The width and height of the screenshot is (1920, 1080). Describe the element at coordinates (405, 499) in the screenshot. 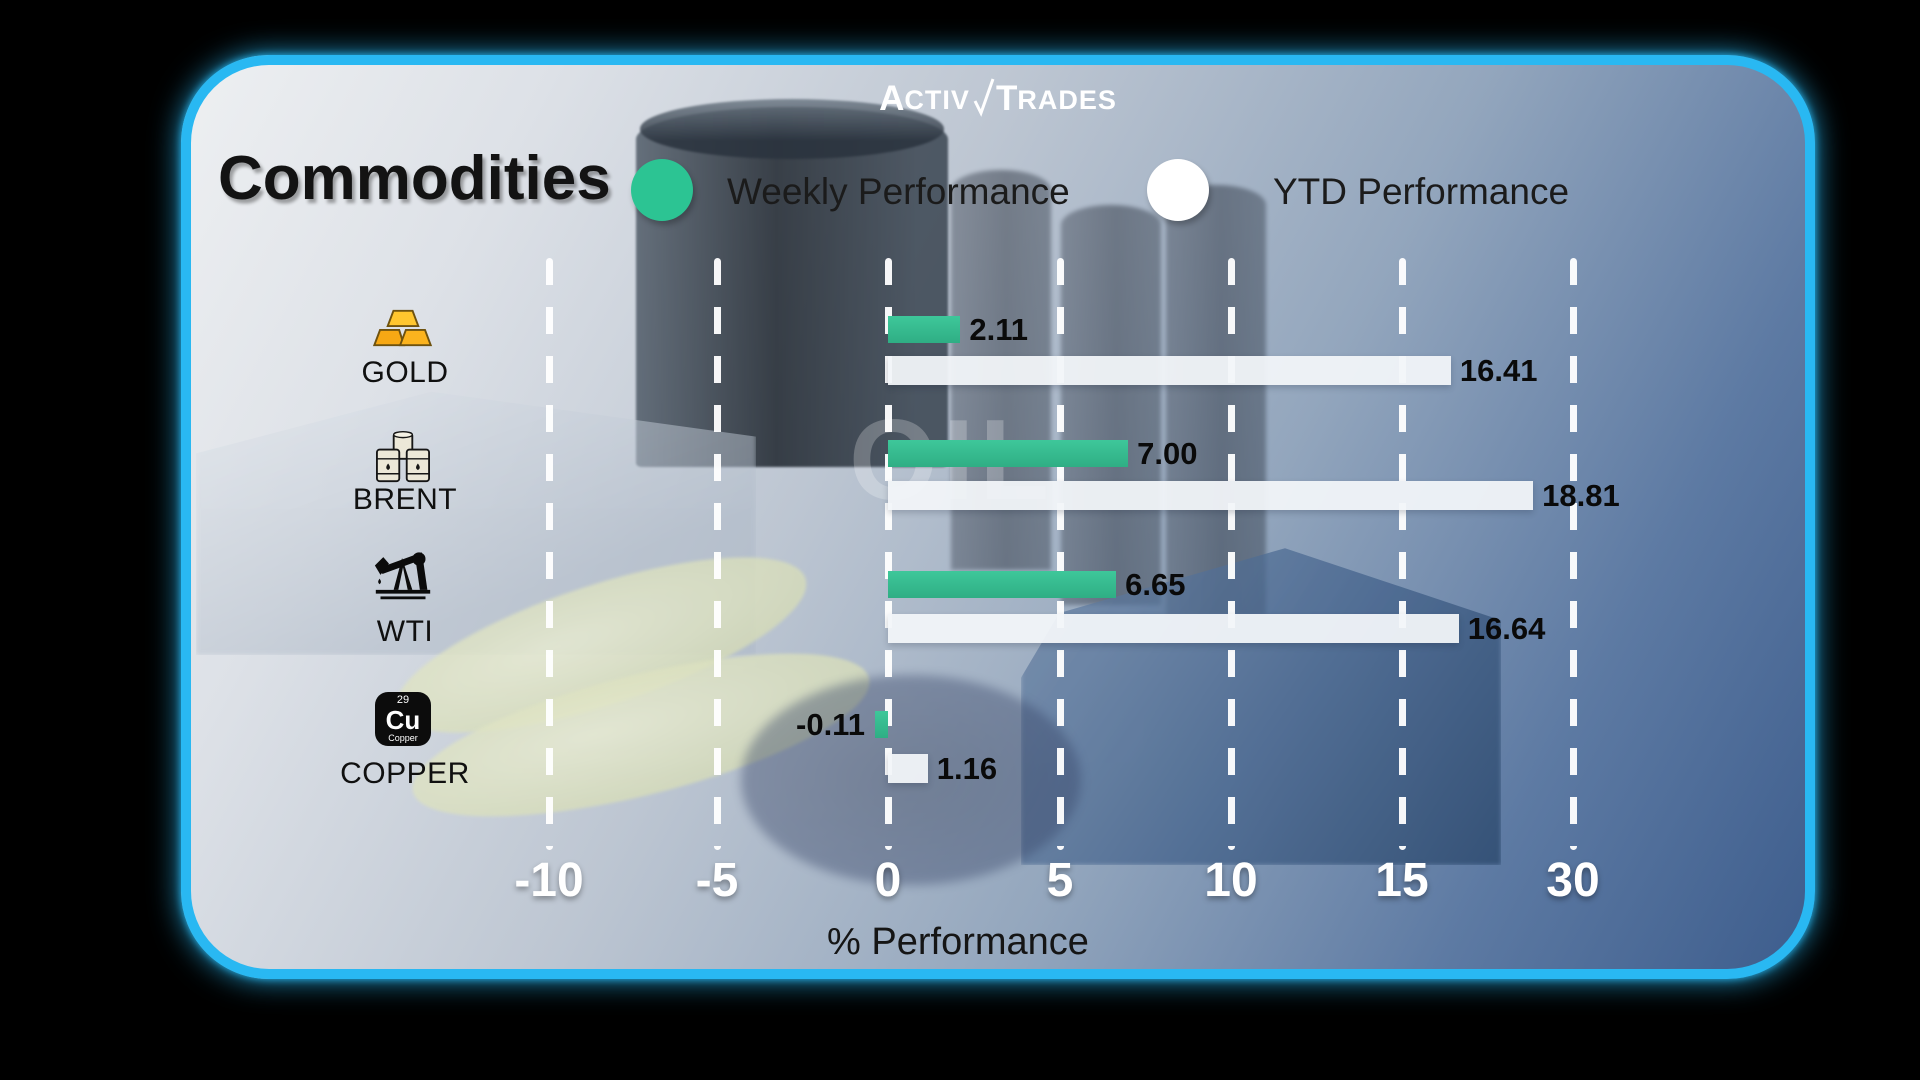

I see `category-label-brent: BRENT` at that location.